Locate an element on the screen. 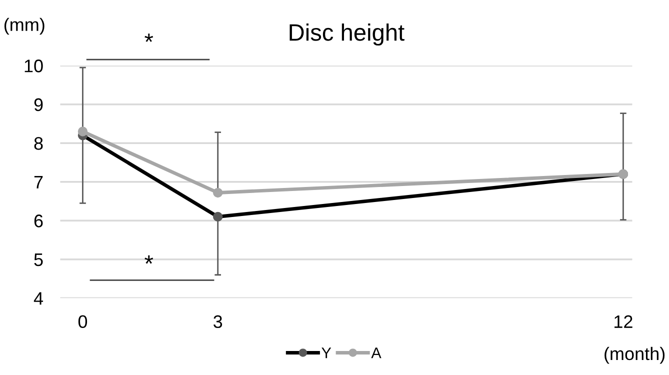 The width and height of the screenshot is (669, 375). y-tick-label: 9 is located at coordinates (38, 105).